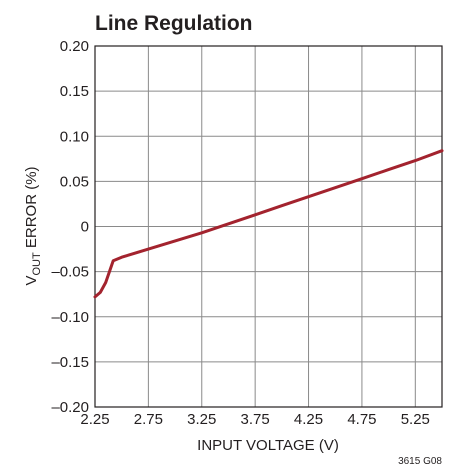 The image size is (453, 470). Describe the element at coordinates (37, 264) in the screenshot. I see `y-axis-label-sub: OUT` at that location.